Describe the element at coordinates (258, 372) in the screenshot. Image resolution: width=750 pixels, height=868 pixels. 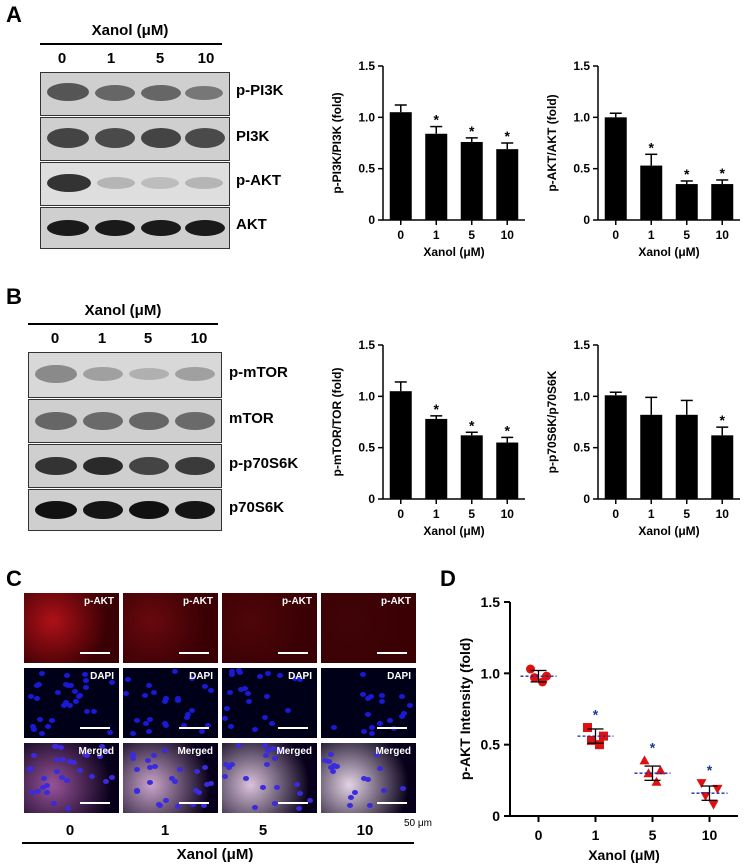
I see `blot-label-p-mtor: p-mTOR` at that location.